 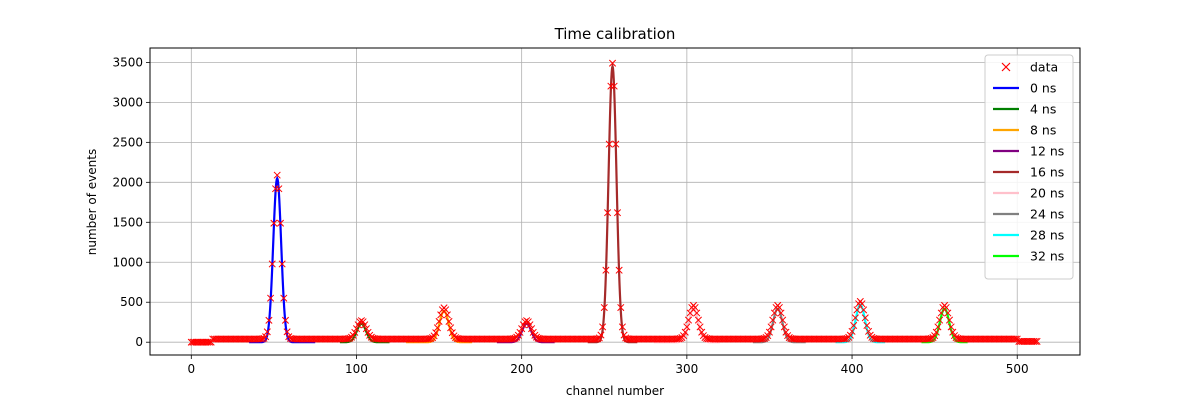 I want to click on legend-label: 8 ns, so click(x=1043, y=130).